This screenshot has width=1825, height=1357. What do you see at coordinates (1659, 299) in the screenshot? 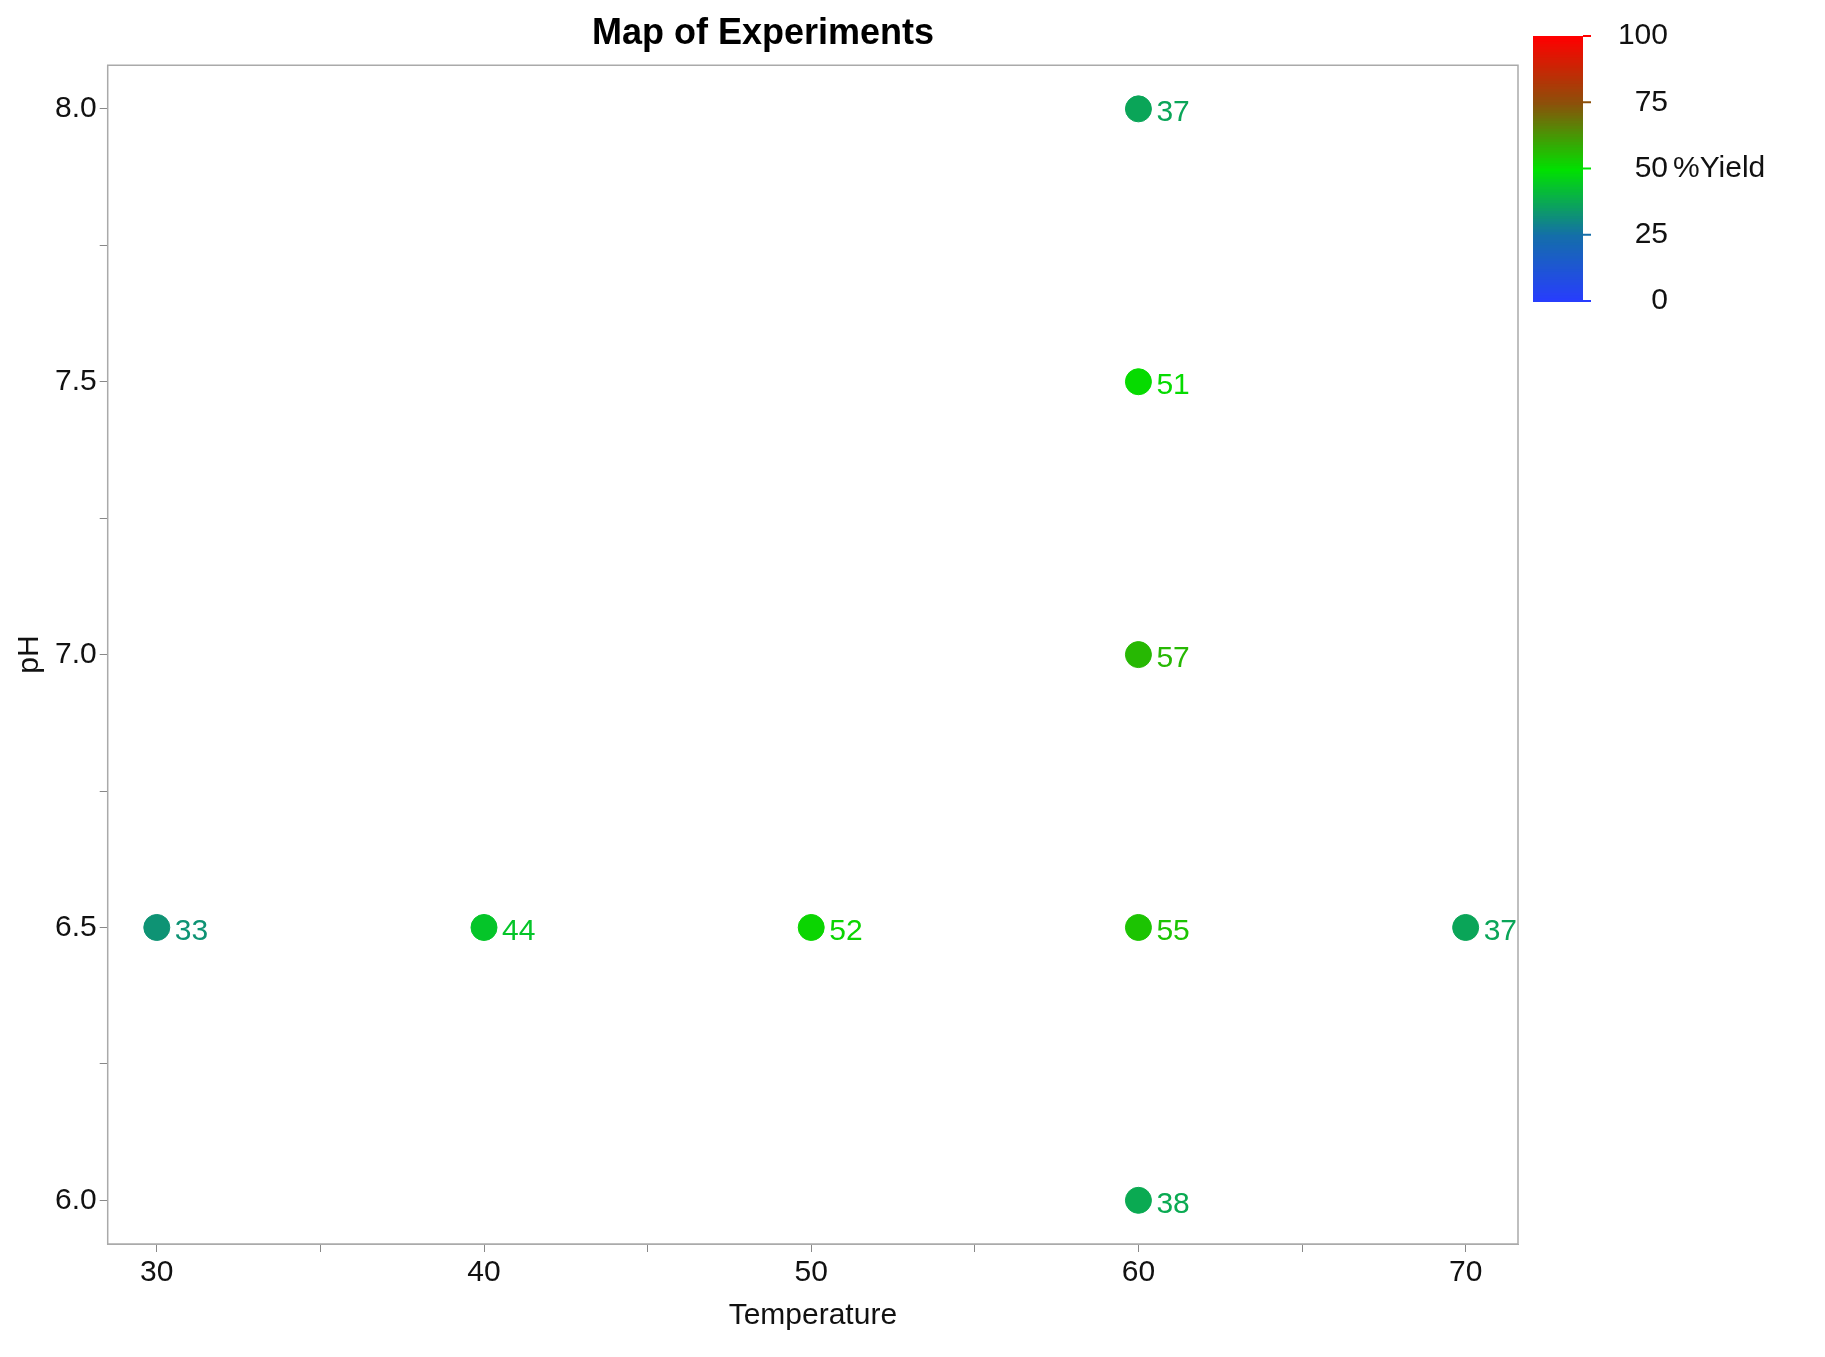
I see `color-bar-label: 0` at bounding box center [1659, 299].